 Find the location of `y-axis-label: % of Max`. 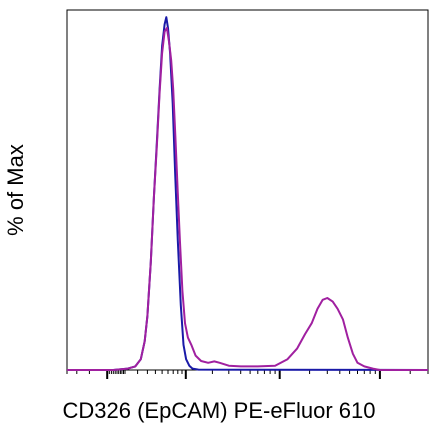

y-axis-label: % of Max is located at coordinates (15, 190).